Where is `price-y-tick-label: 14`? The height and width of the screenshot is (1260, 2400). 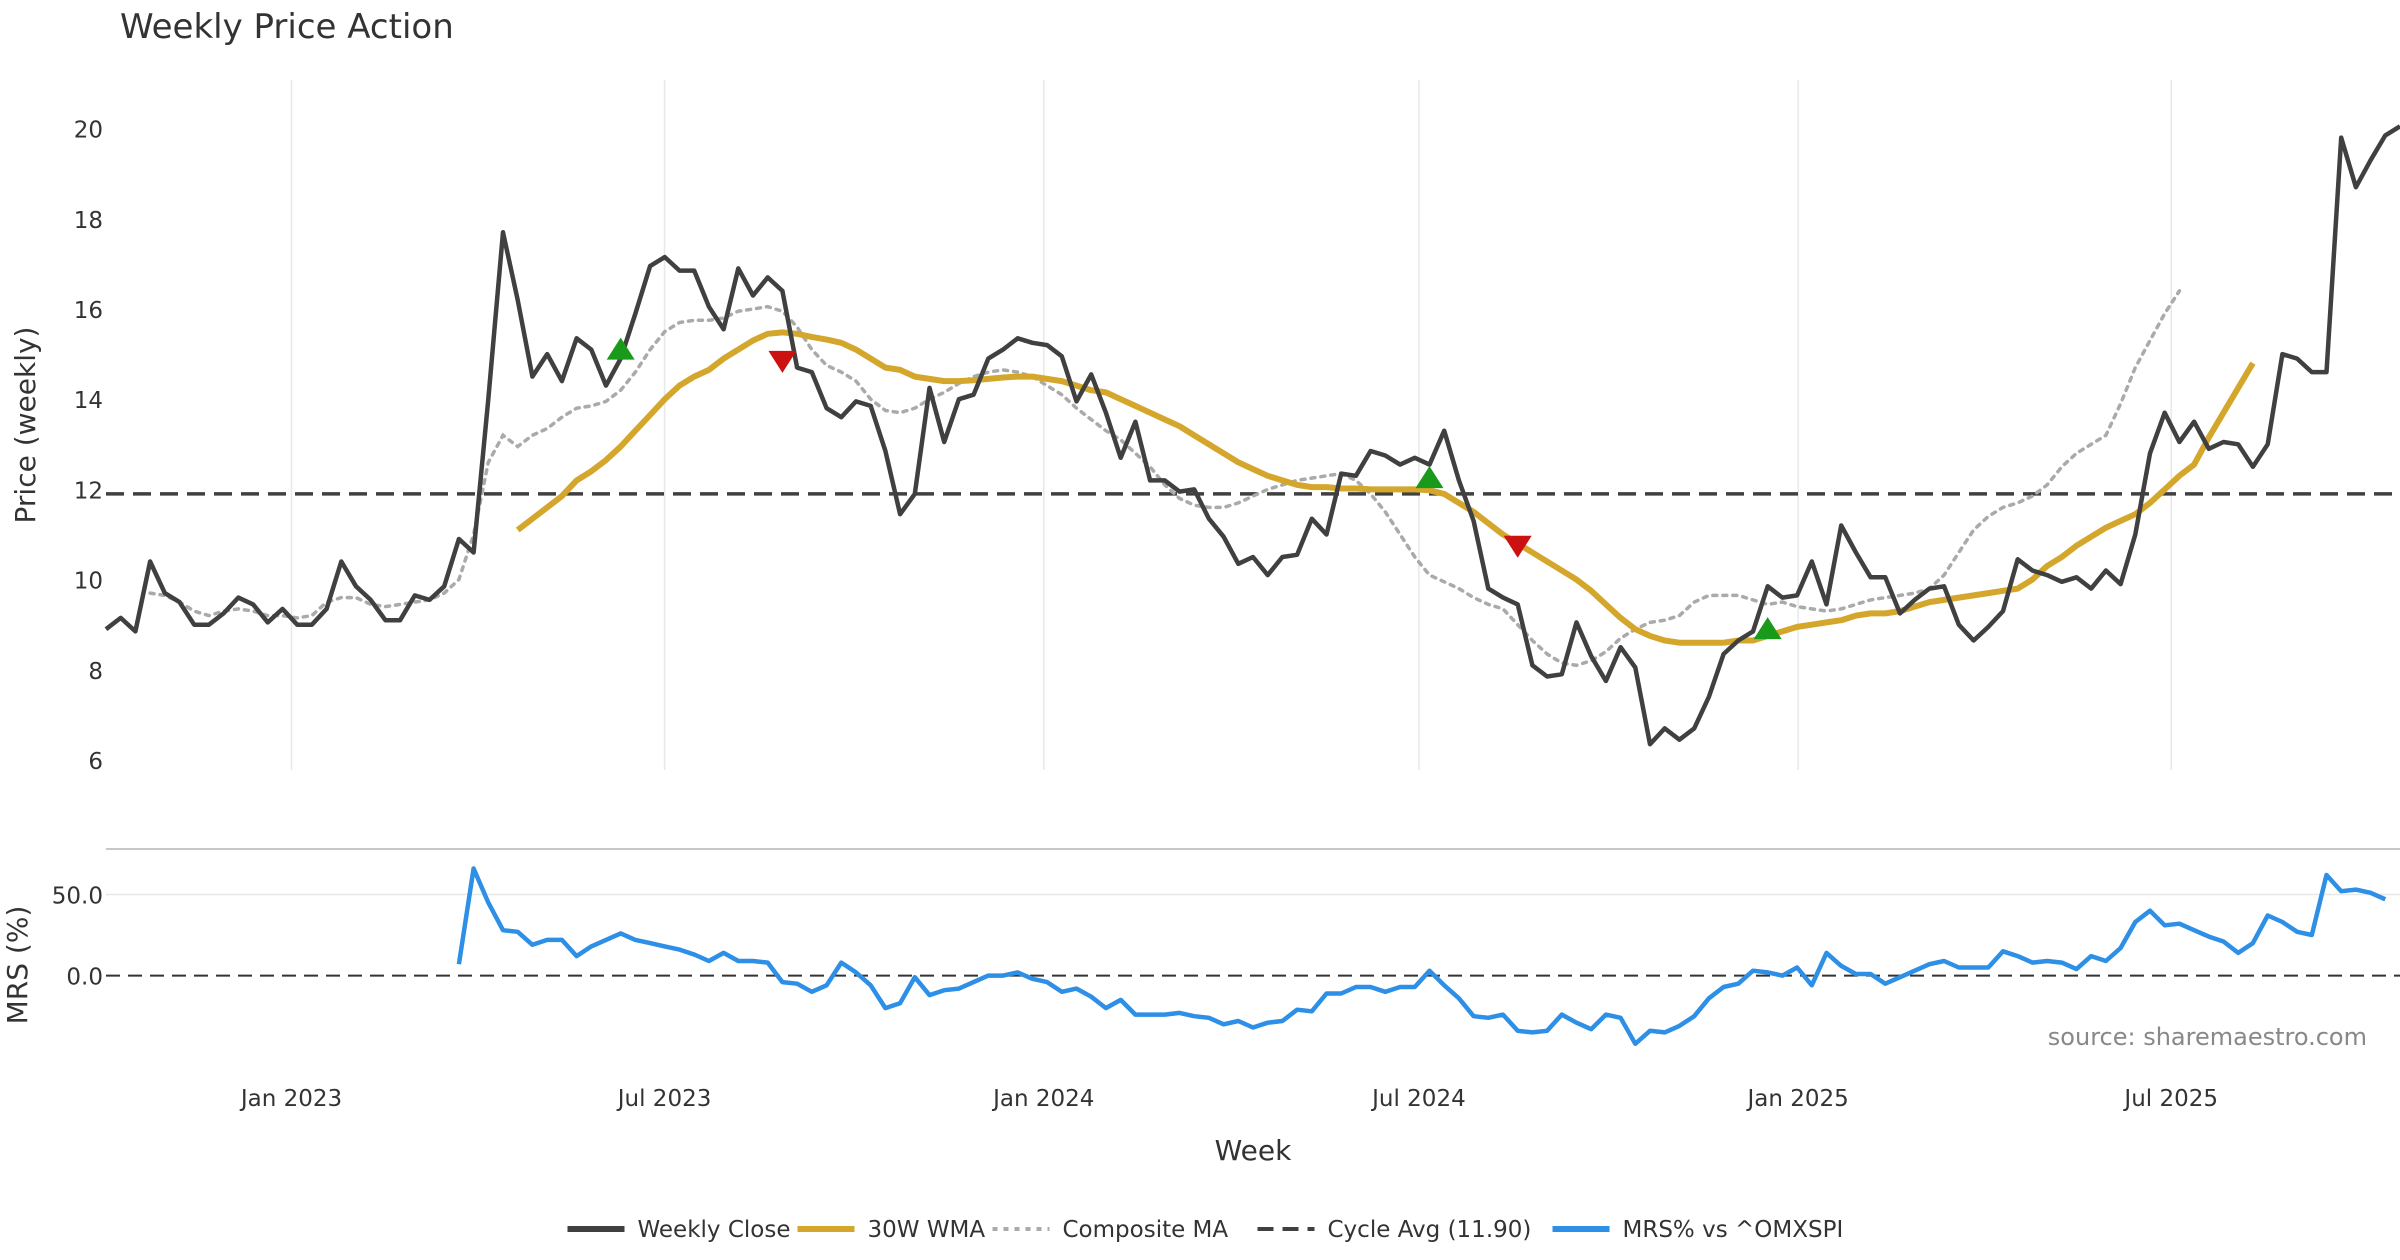
price-y-tick-label: 14 is located at coordinates (88, 401).